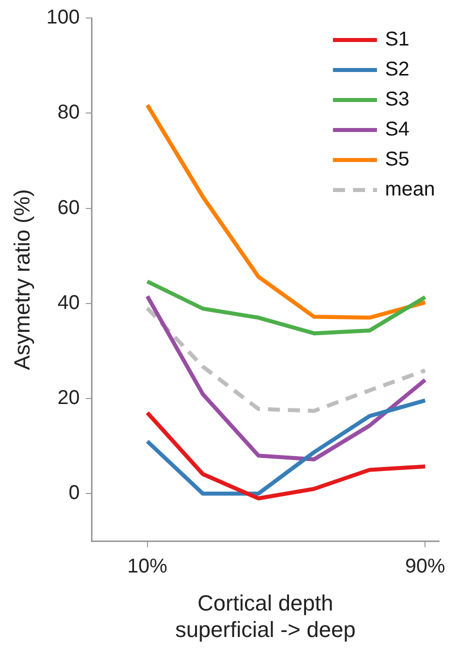 The width and height of the screenshot is (467, 652). Describe the element at coordinates (397, 39) in the screenshot. I see `legend-label: S1` at that location.